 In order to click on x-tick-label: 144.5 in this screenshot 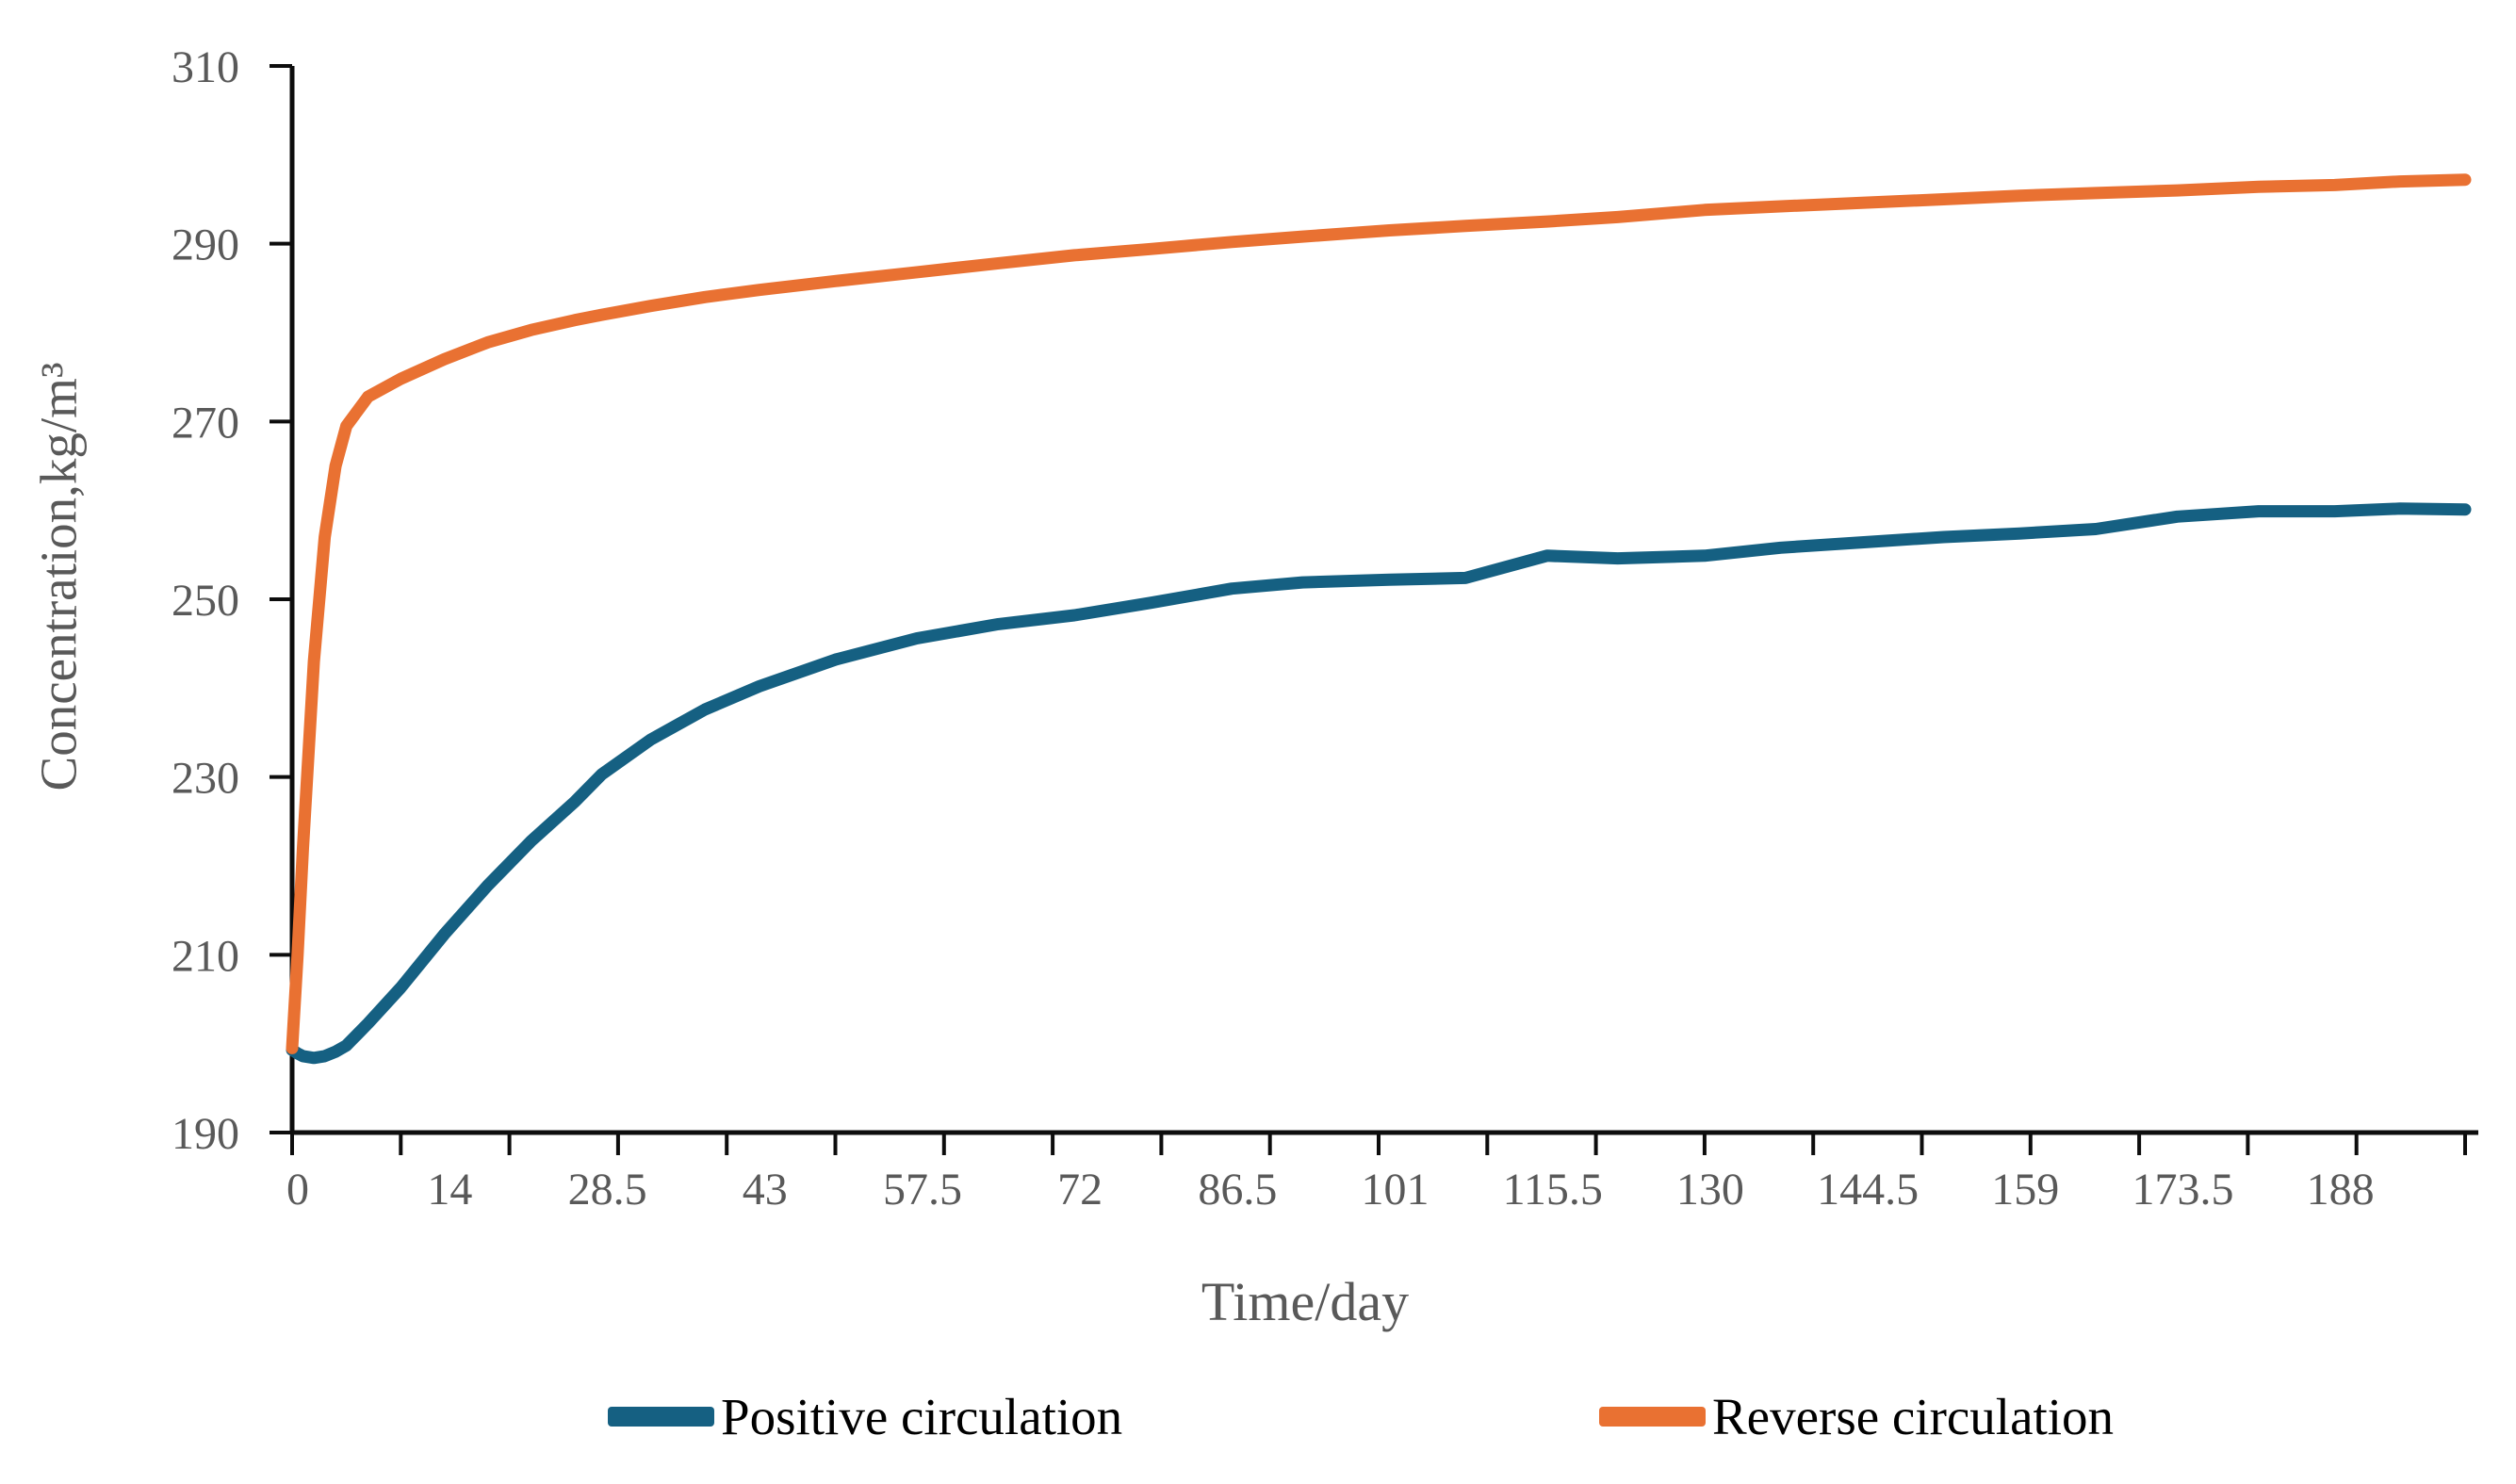, I will do `click(1868, 1190)`.